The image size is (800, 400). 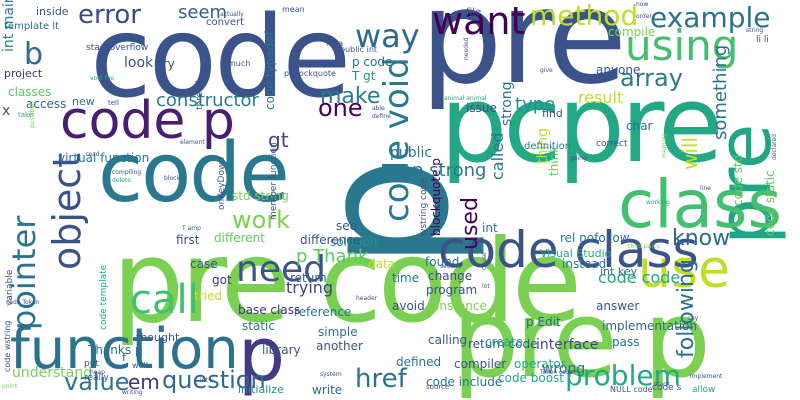 What do you see at coordinates (564, 369) in the screenshot?
I see `cloud-word: wrong` at bounding box center [564, 369].